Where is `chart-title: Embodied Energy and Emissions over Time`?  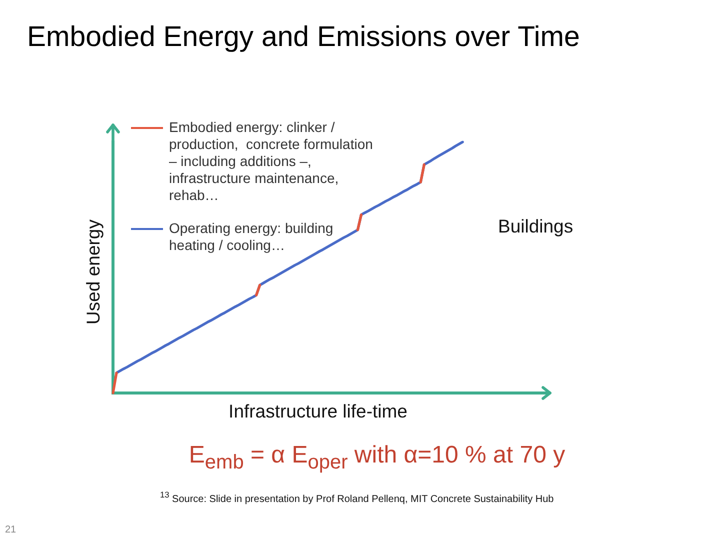
chart-title: Embodied Energy and Emissions over Time is located at coordinates (303, 37).